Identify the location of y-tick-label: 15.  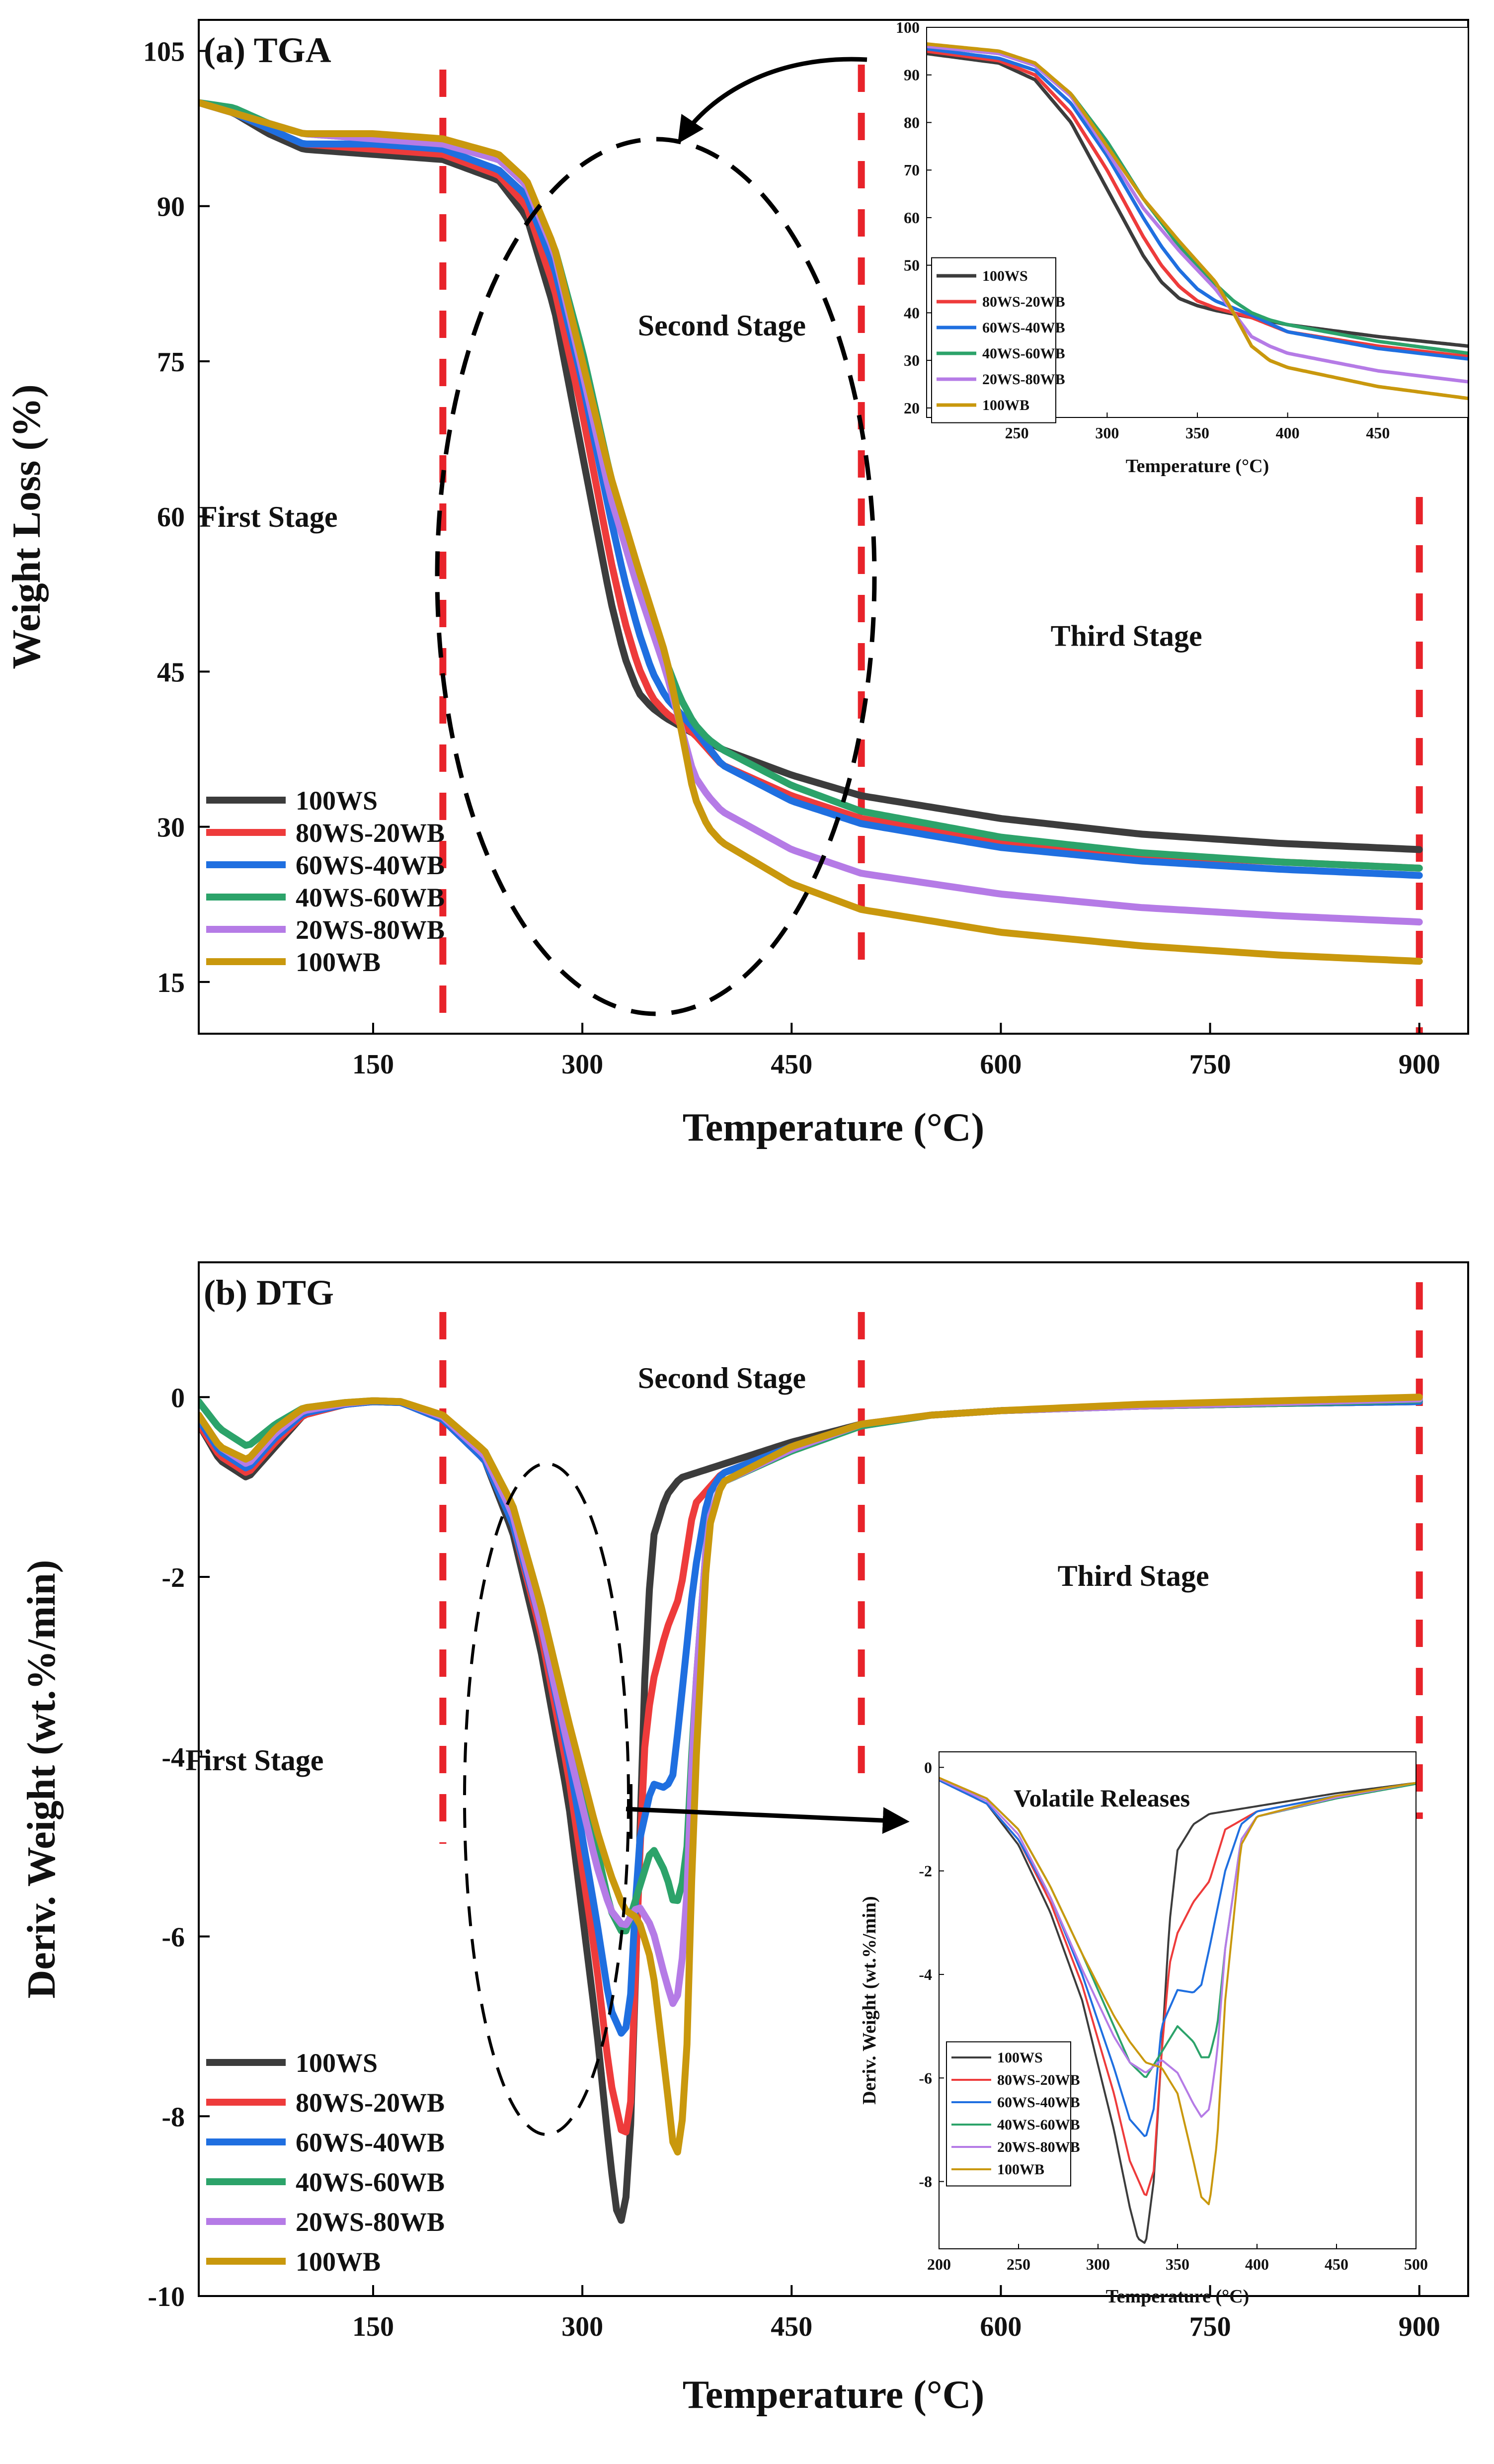
(171, 983).